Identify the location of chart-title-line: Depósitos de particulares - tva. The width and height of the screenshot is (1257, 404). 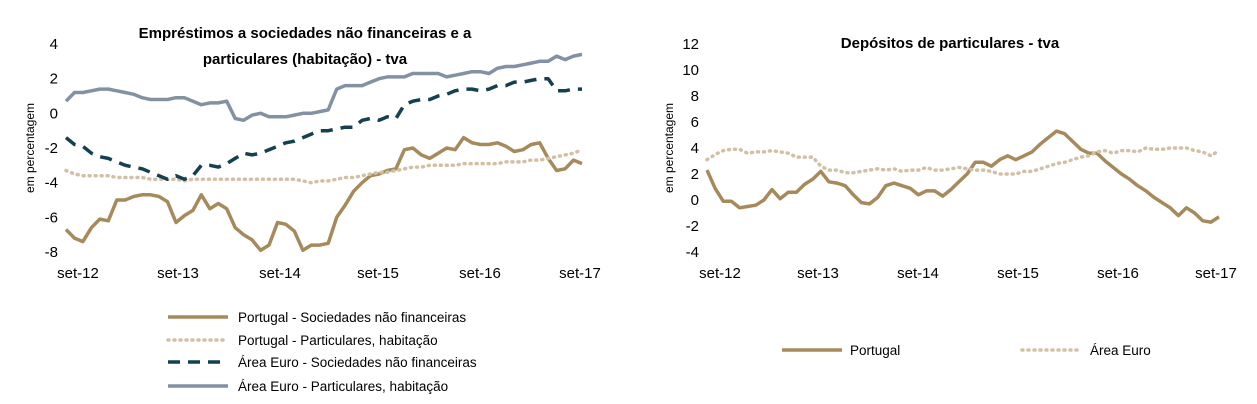
(950, 43).